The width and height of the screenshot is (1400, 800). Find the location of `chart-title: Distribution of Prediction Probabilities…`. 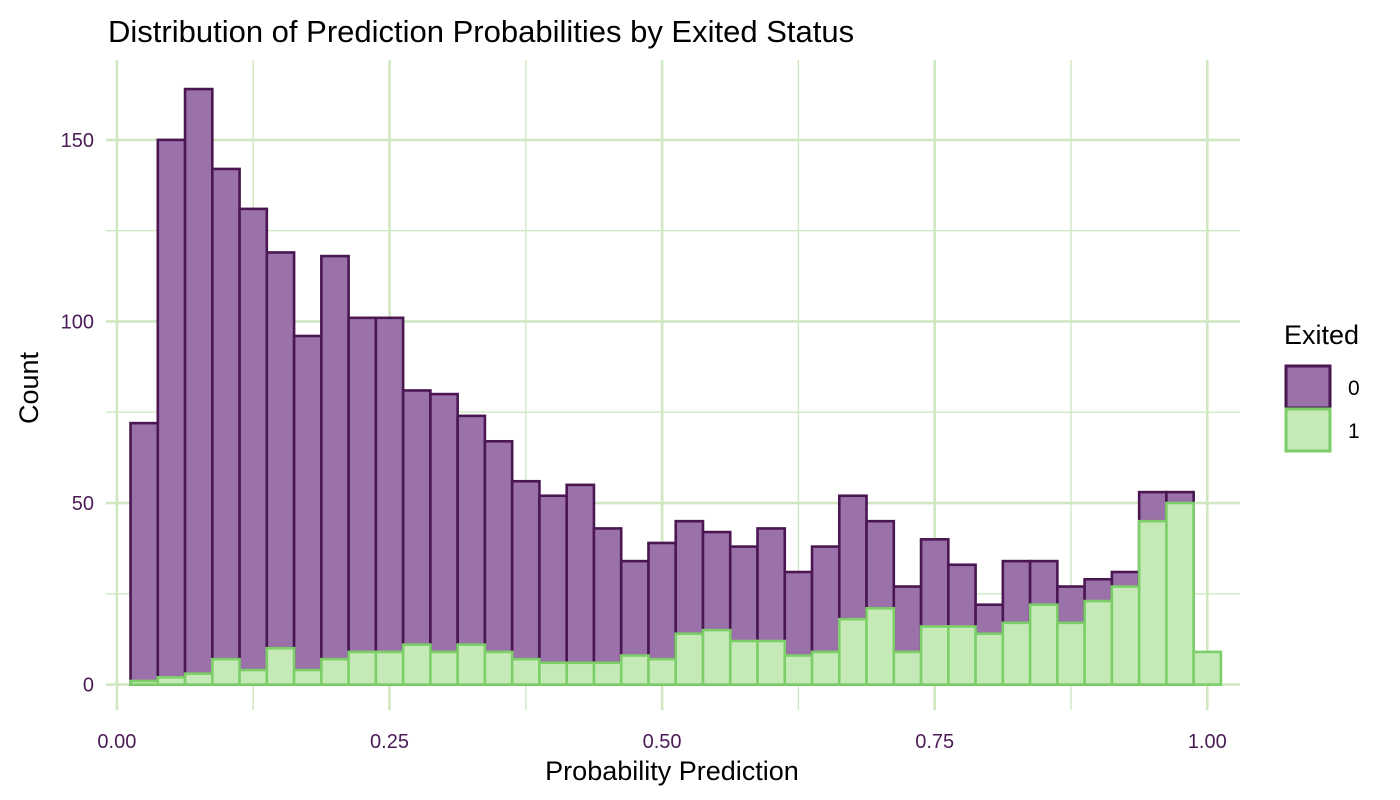

chart-title: Distribution of Prediction Probabilities… is located at coordinates (481, 31).